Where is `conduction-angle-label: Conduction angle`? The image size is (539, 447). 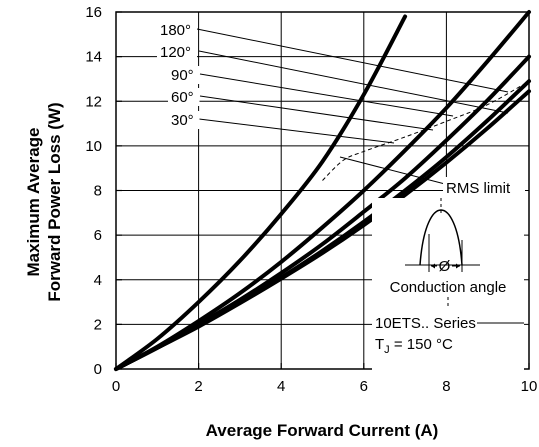
conduction-angle-label: Conduction angle is located at coordinates (448, 287).